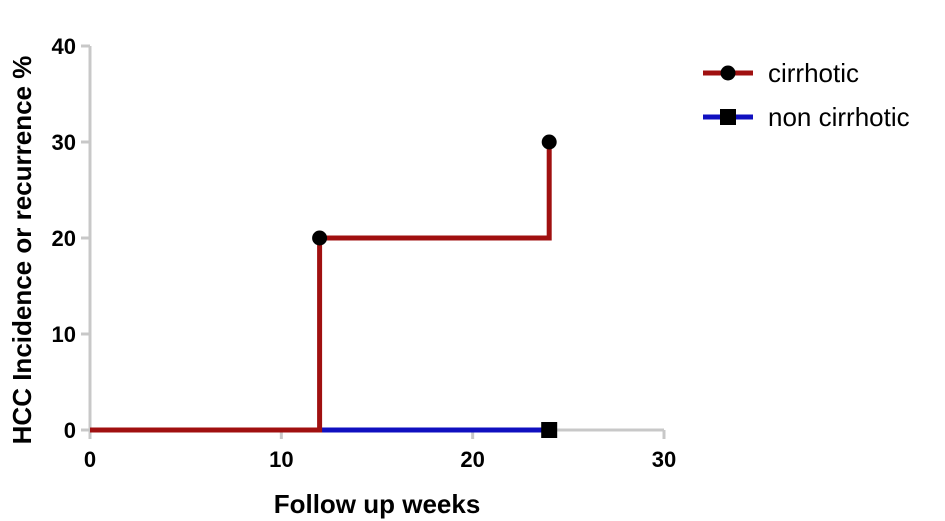 This screenshot has width=945, height=521. I want to click on y-axis-title: HCC Incidence or recurrence %, so click(22, 250).